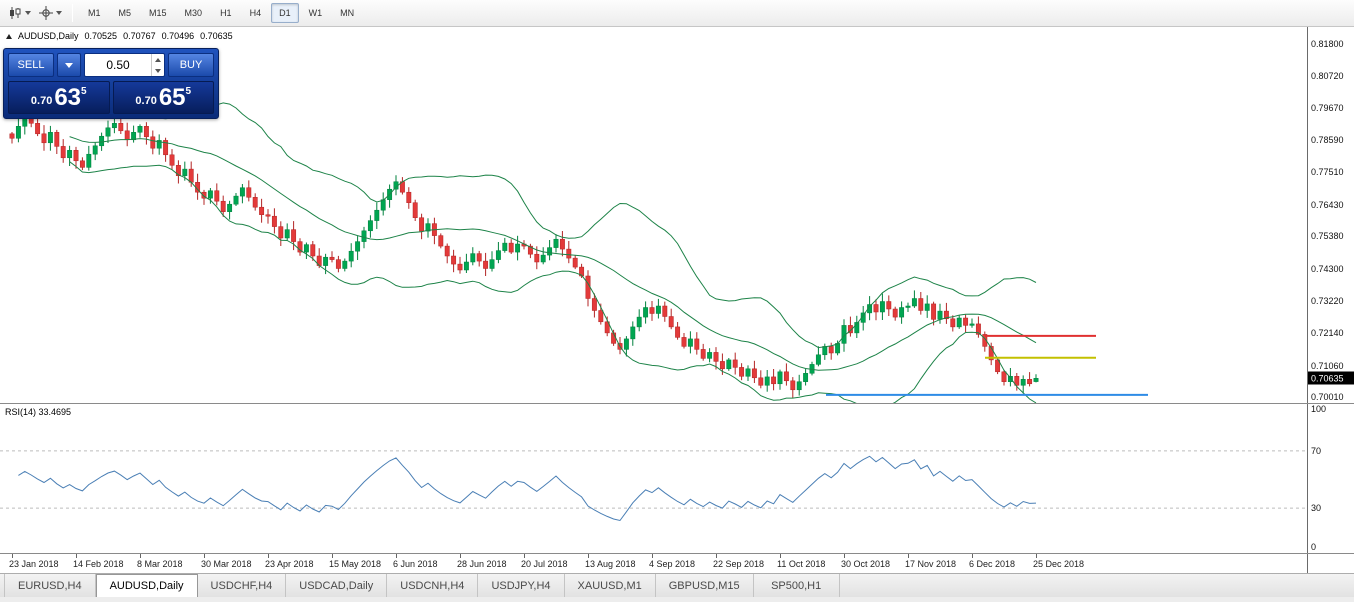  What do you see at coordinates (1327, 333) in the screenshot?
I see `price-axis-label: 0.72140` at bounding box center [1327, 333].